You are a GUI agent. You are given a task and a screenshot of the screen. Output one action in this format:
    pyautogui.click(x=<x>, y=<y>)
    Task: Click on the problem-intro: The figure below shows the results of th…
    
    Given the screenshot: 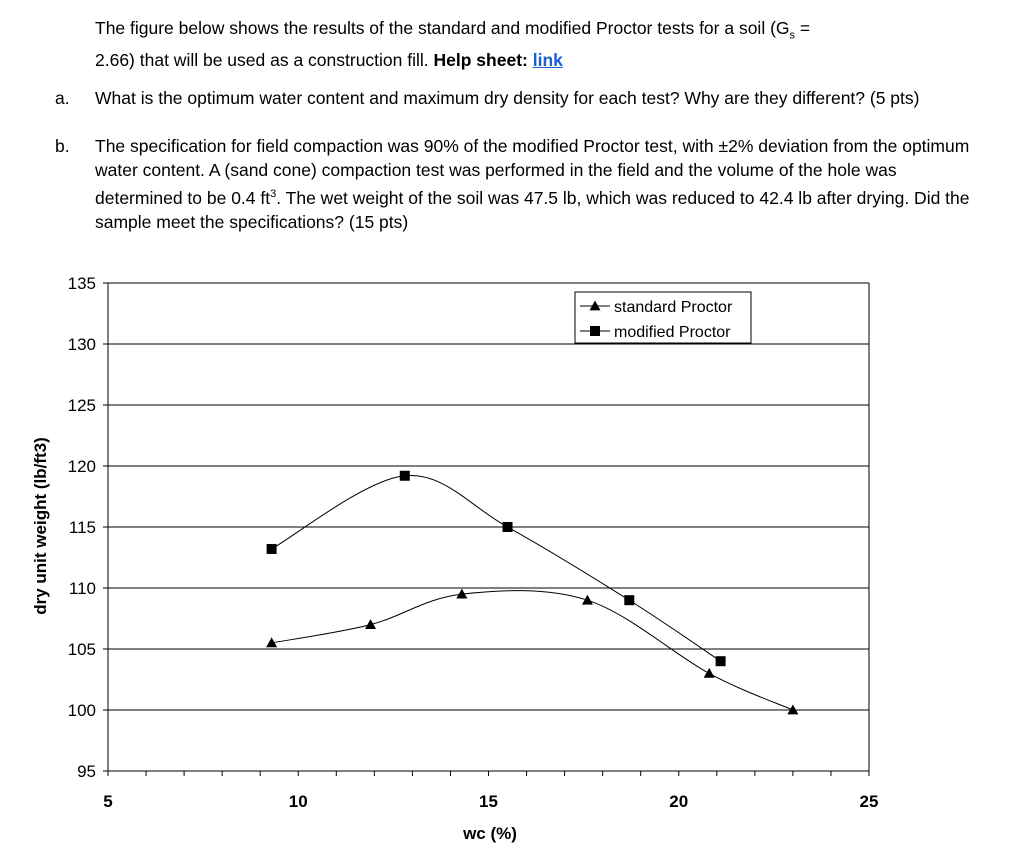 What is the action you would take?
    pyautogui.click(x=535, y=44)
    